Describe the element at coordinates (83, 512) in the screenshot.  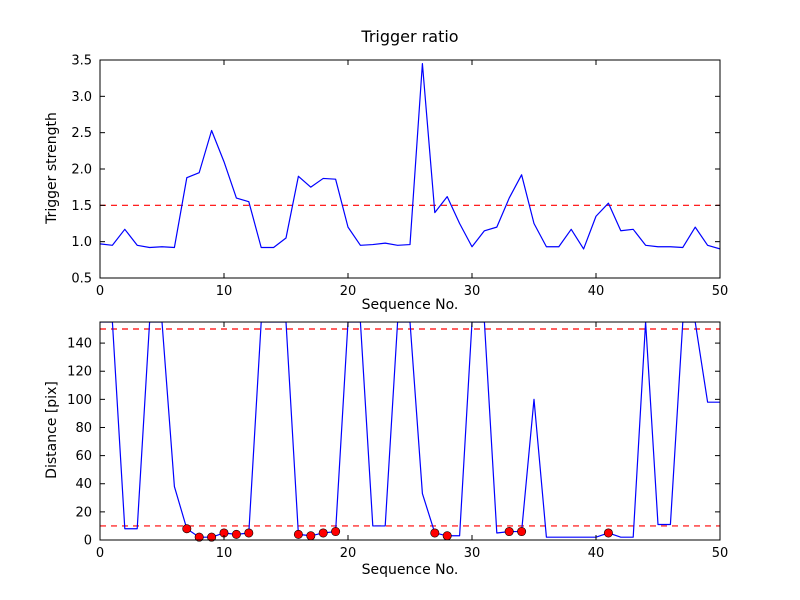
I see `y-tick-label: 20` at that location.